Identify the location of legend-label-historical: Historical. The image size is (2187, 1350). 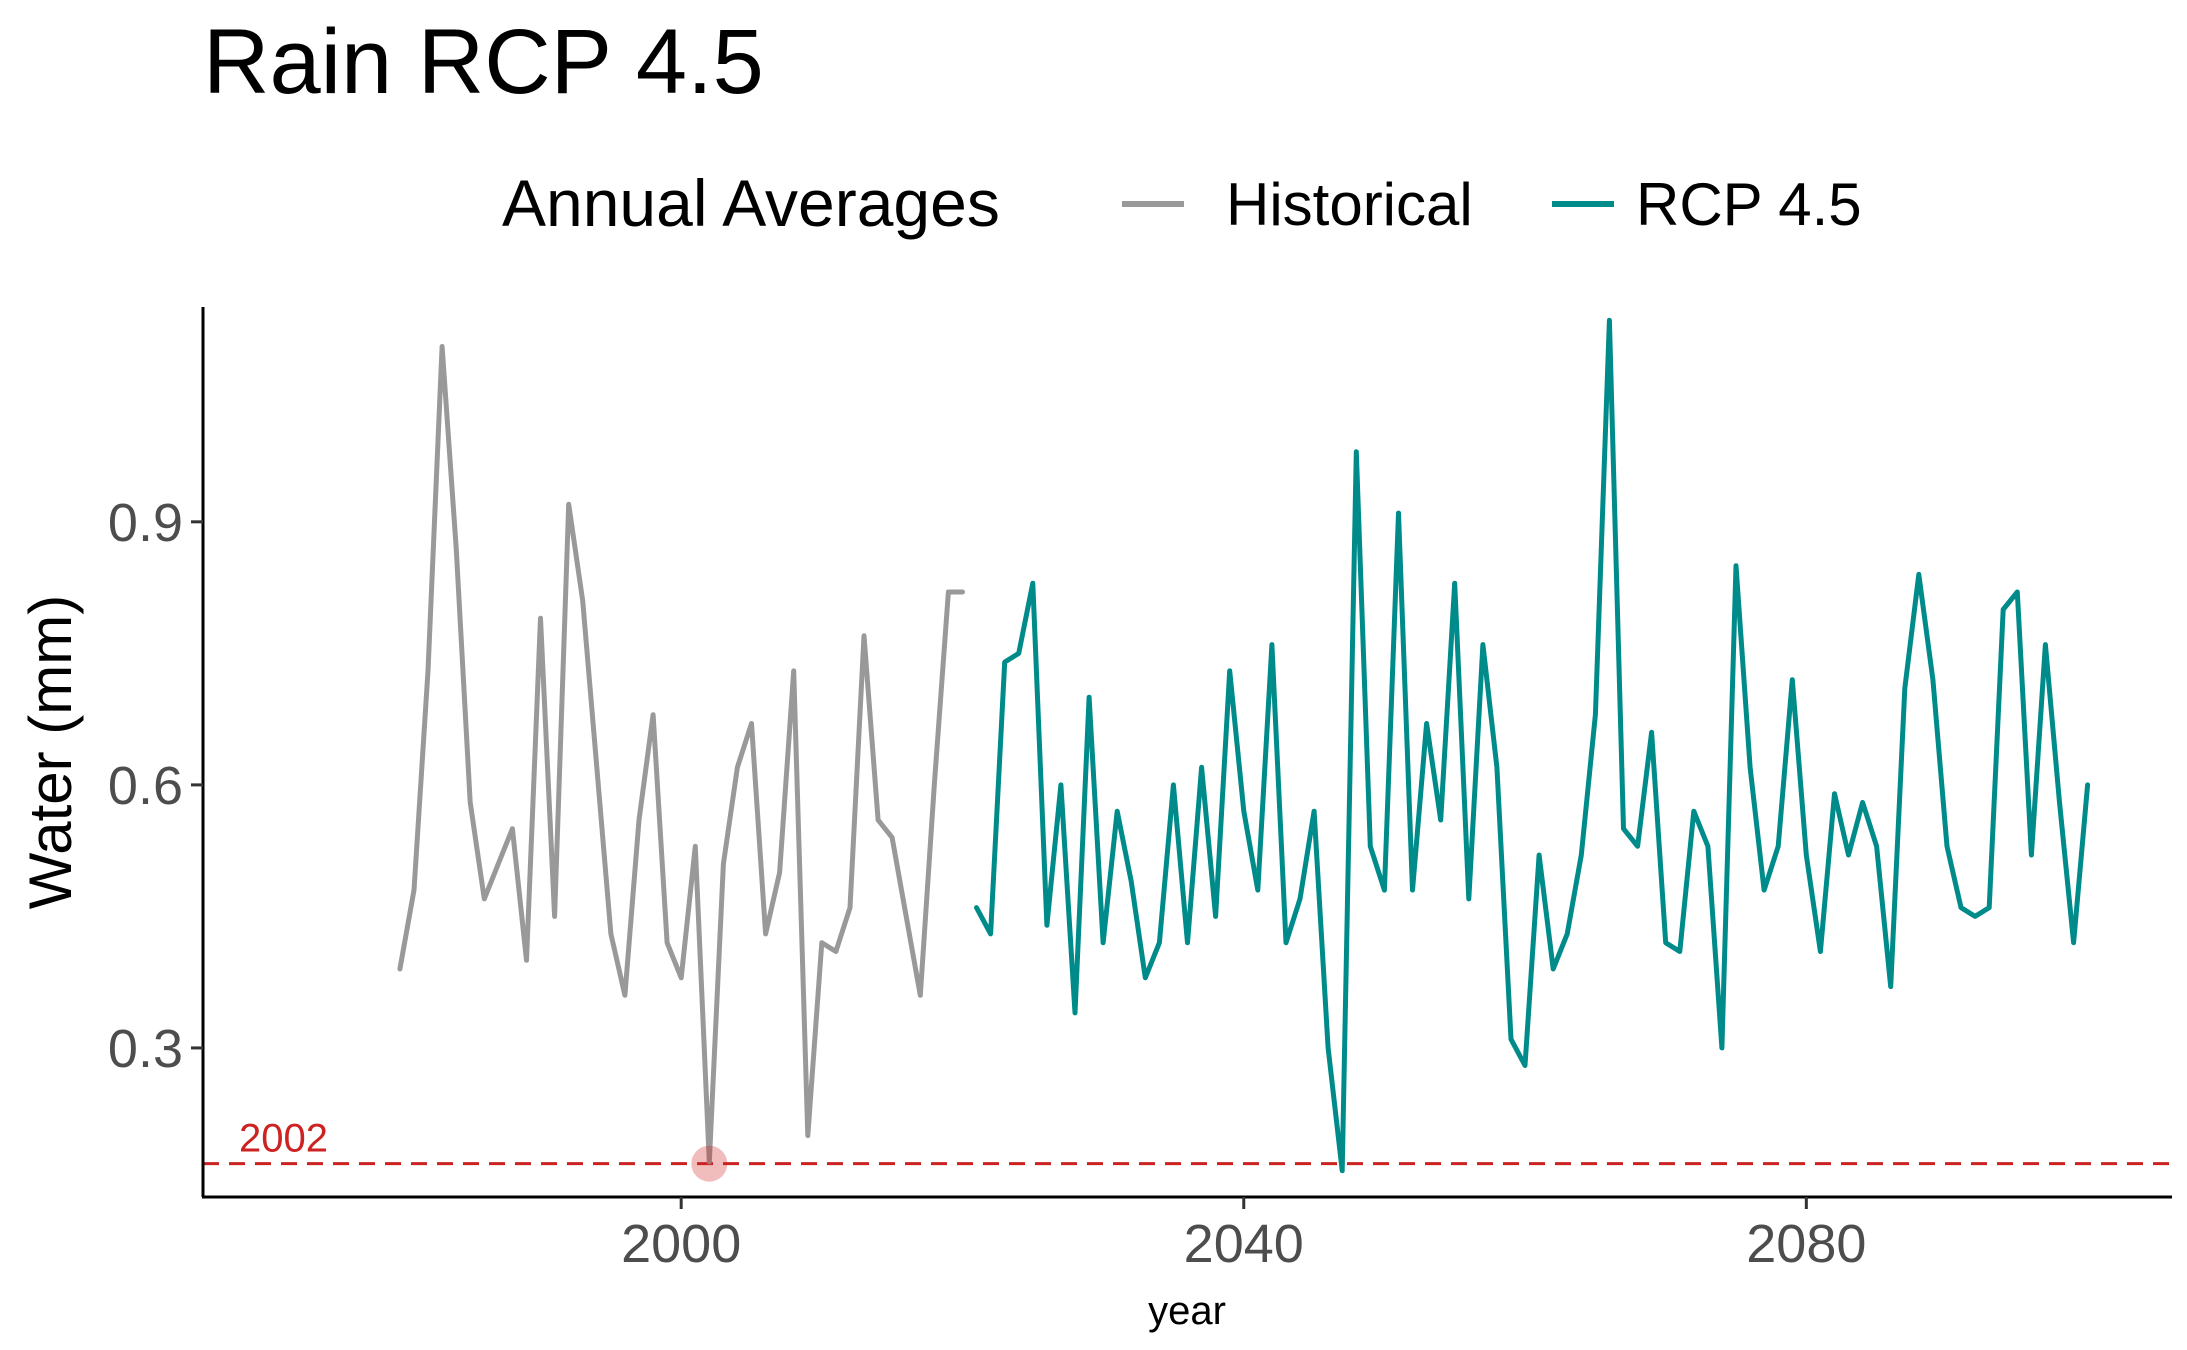
(1349, 204).